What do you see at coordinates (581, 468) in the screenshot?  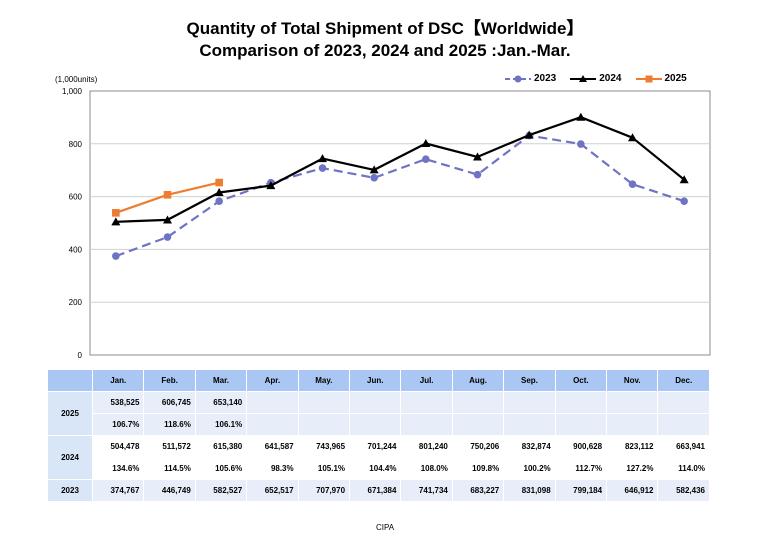 I see `table-pct-cell: 112.7%` at bounding box center [581, 468].